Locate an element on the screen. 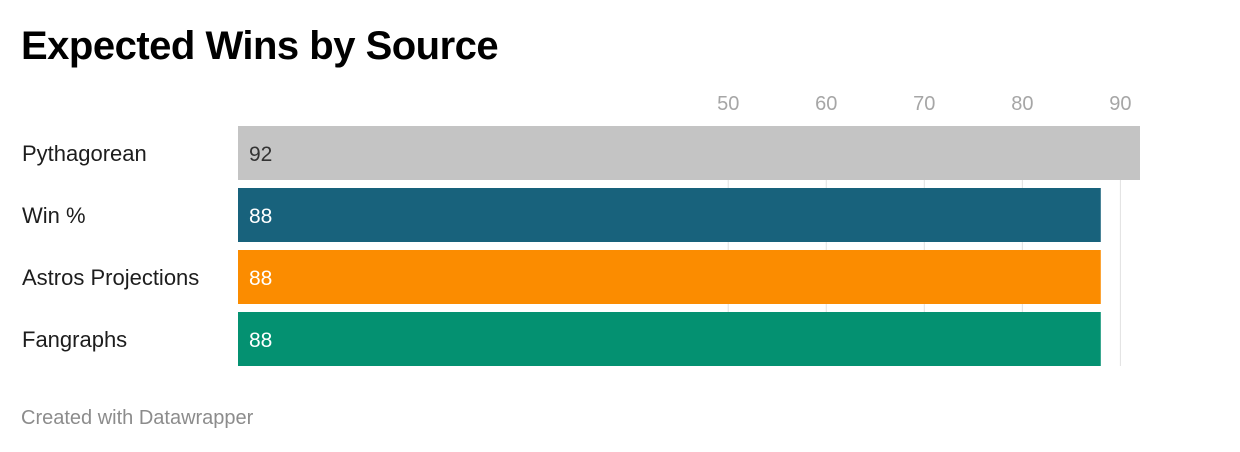 This screenshot has height=452, width=1240. bar-value-label: 92 is located at coordinates (260, 154).